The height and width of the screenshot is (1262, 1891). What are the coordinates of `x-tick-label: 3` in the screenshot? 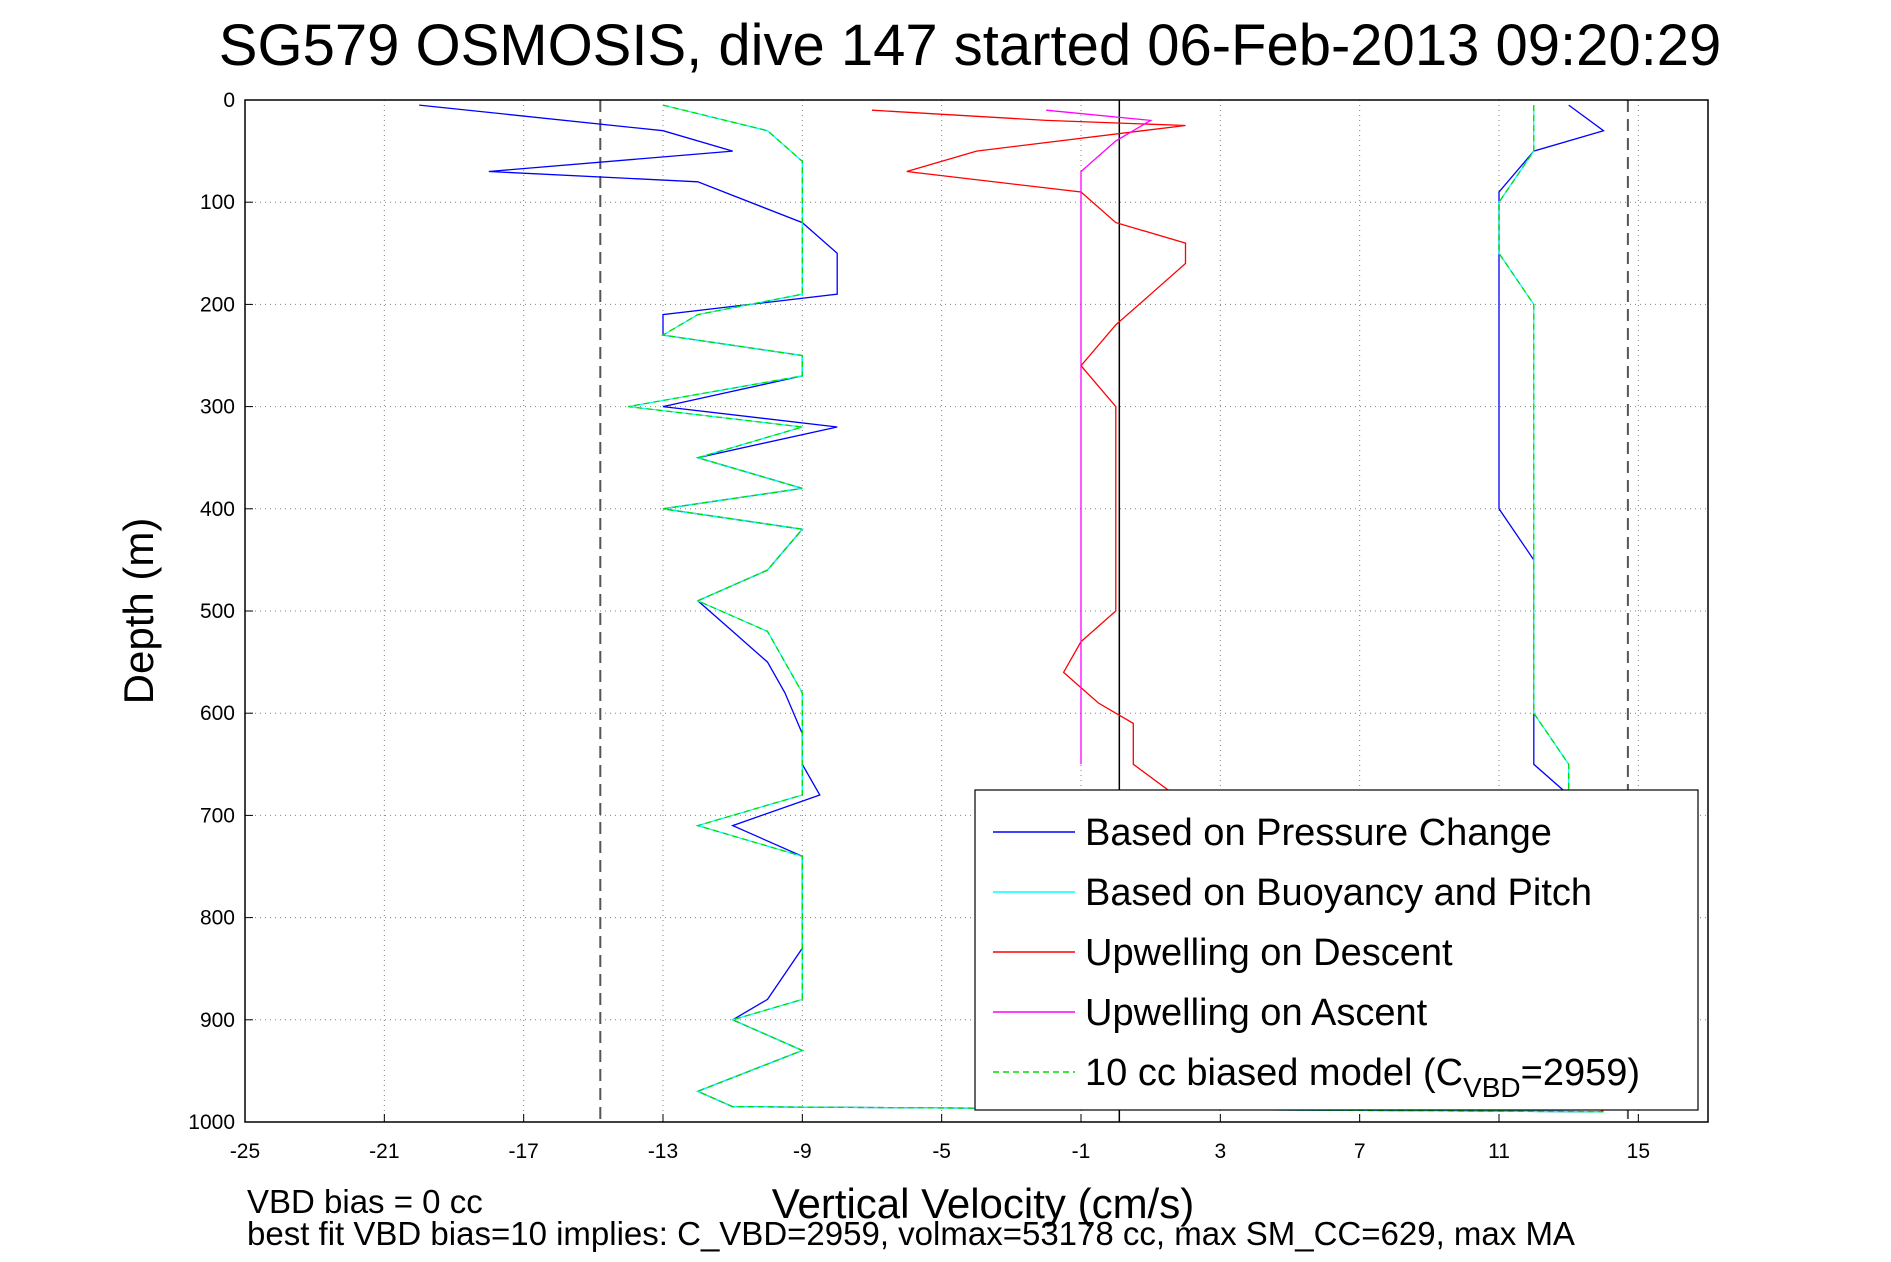 It's located at (1220, 1151).